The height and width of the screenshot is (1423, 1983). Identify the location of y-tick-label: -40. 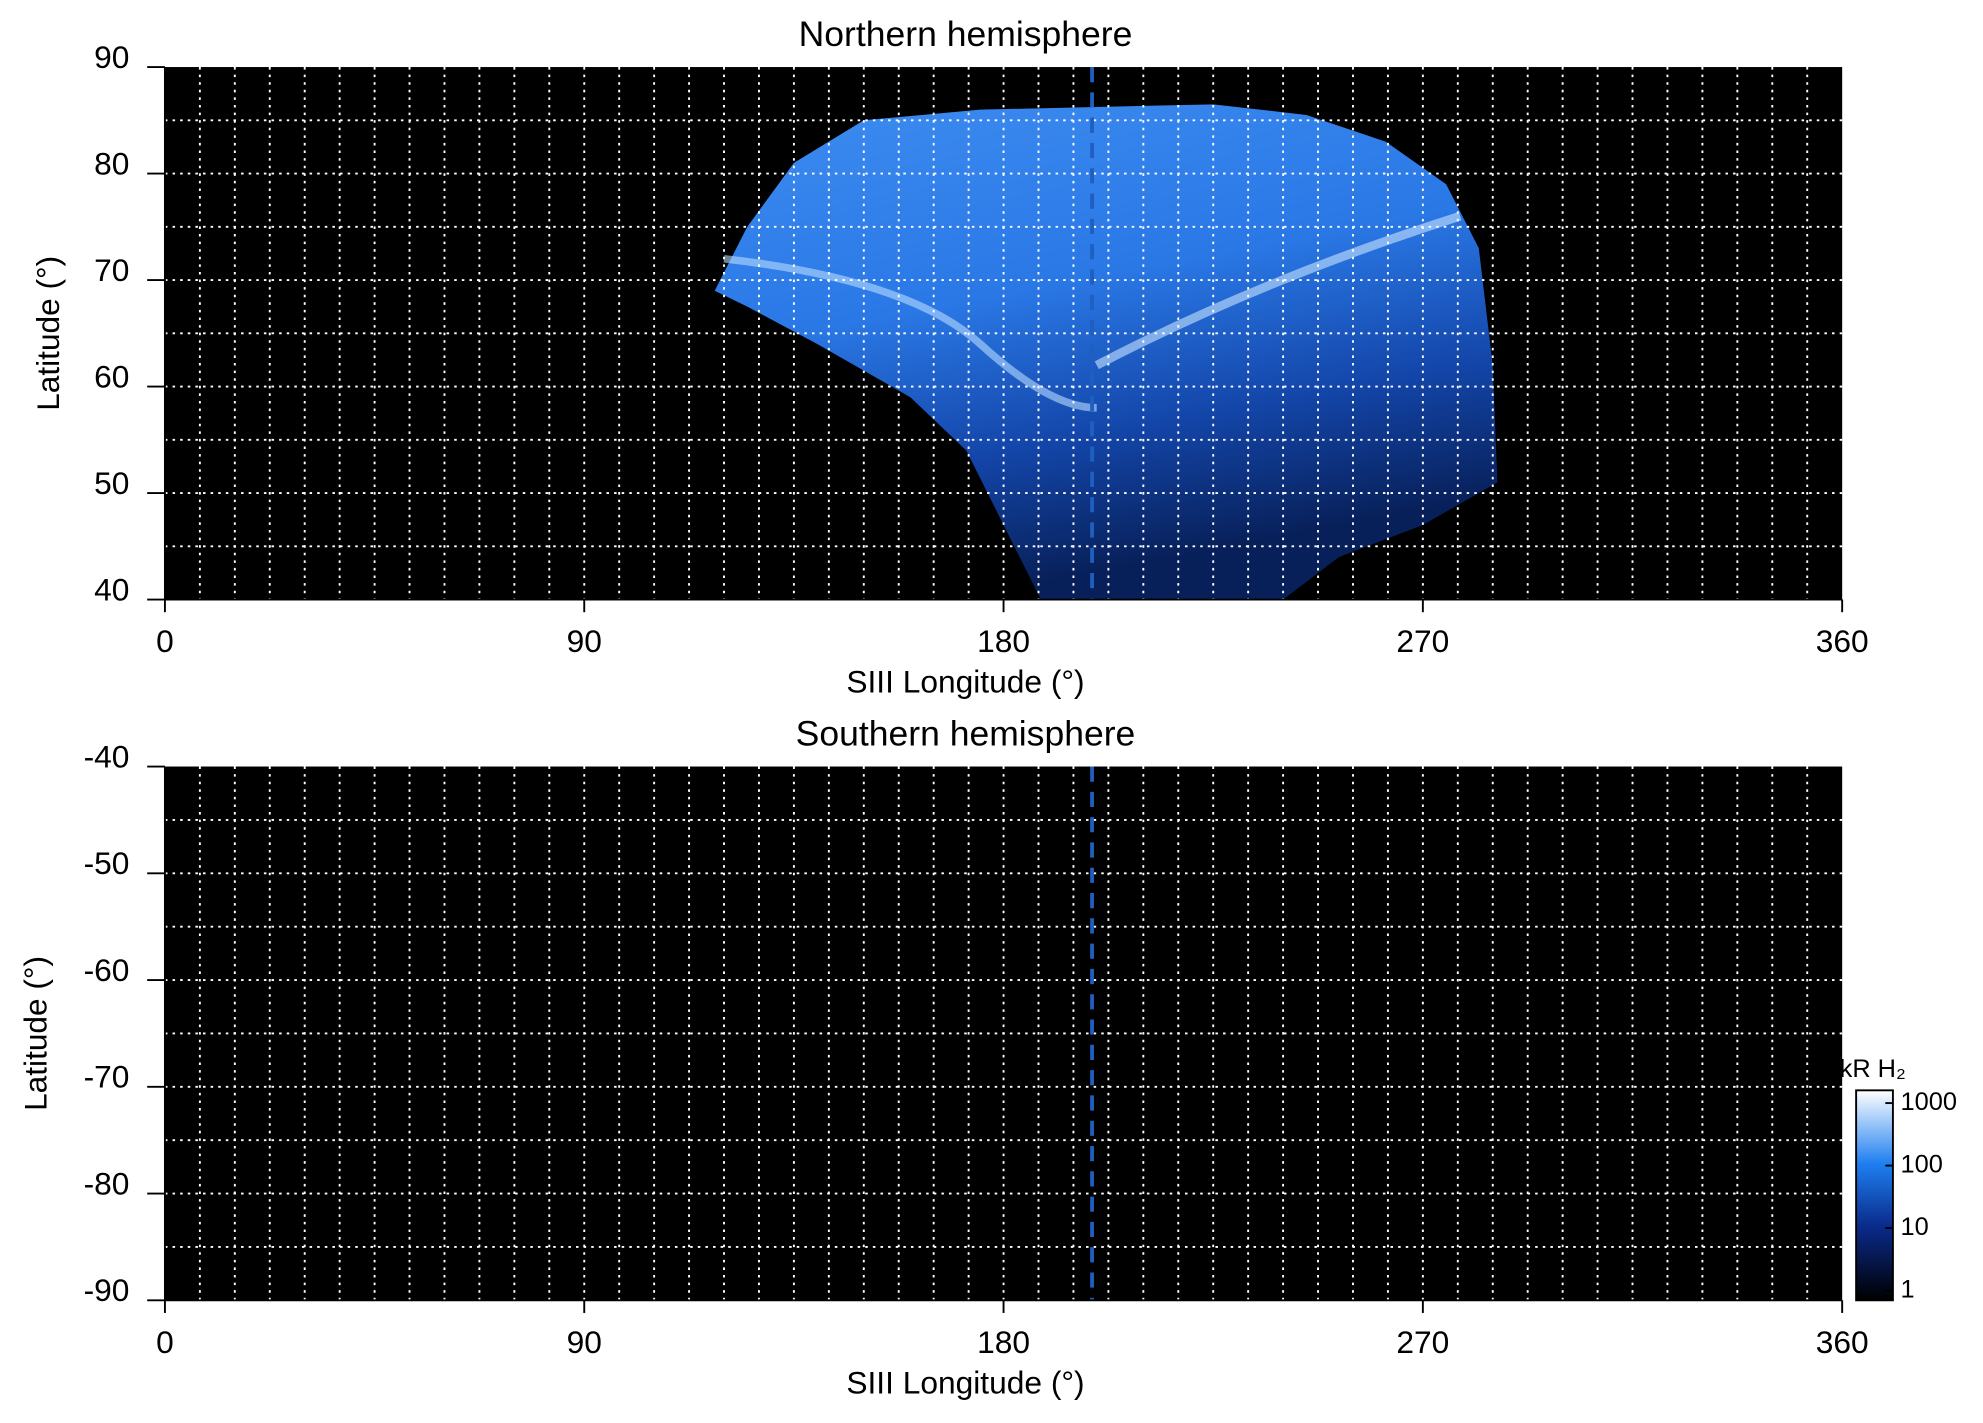
(107, 756).